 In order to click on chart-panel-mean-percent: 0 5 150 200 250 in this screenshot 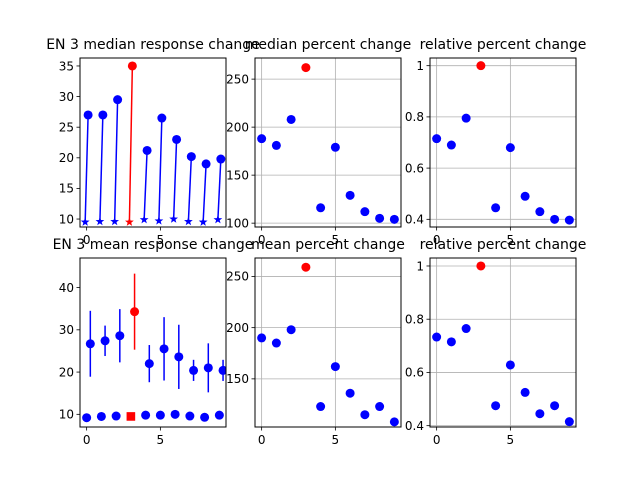, I will do `click(314, 352)`.